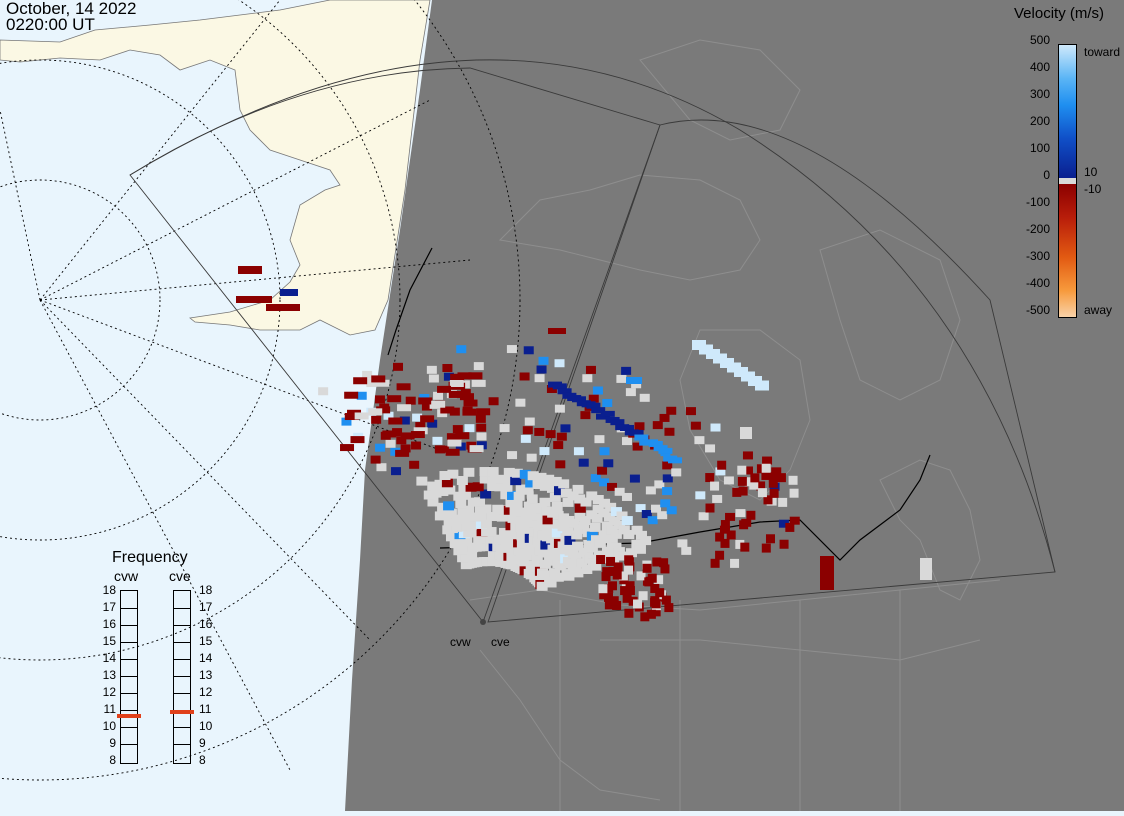 The height and width of the screenshot is (816, 1124). I want to click on frequency-title: Frequency, so click(150, 557).